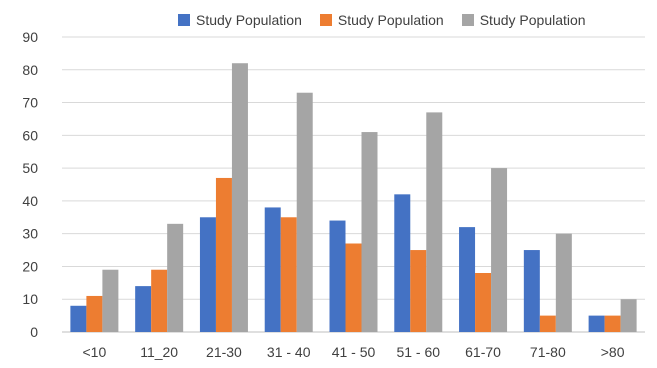 The height and width of the screenshot is (368, 657). What do you see at coordinates (224, 352) in the screenshot?
I see `x-tick-label: 21-30` at bounding box center [224, 352].